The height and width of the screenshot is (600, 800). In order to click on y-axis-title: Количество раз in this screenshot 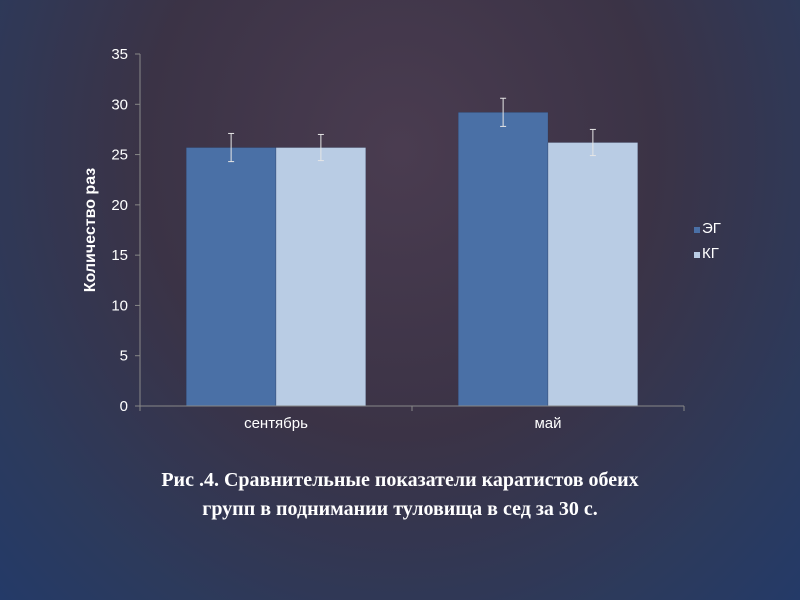, I will do `click(90, 230)`.